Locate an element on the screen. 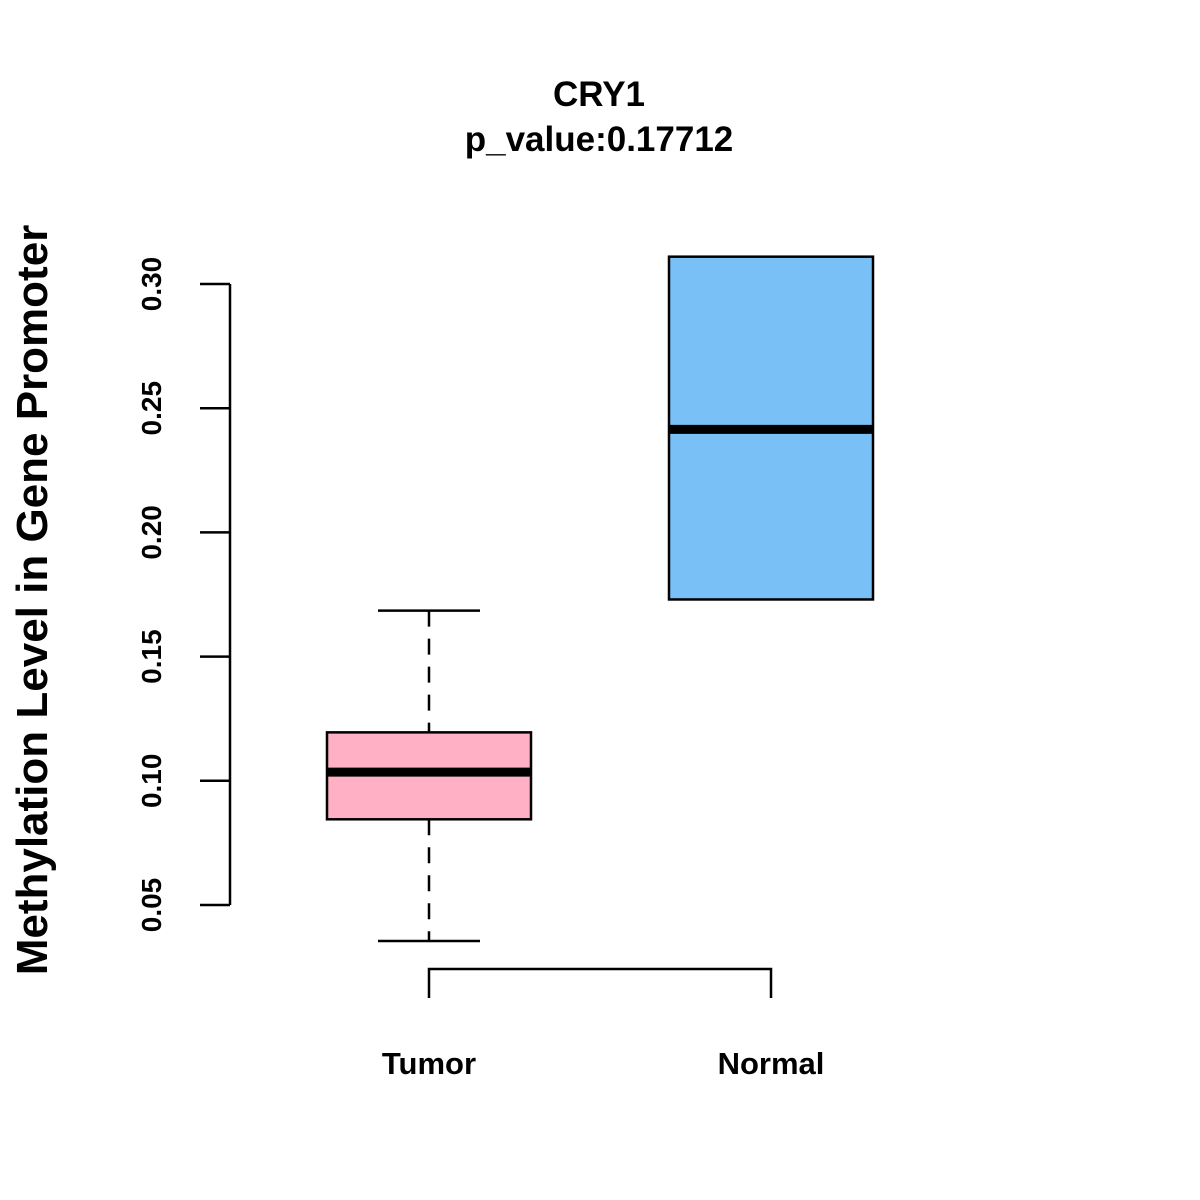 The height and width of the screenshot is (1200, 1200). comparison-bracket-group is located at coordinates (600, 982).